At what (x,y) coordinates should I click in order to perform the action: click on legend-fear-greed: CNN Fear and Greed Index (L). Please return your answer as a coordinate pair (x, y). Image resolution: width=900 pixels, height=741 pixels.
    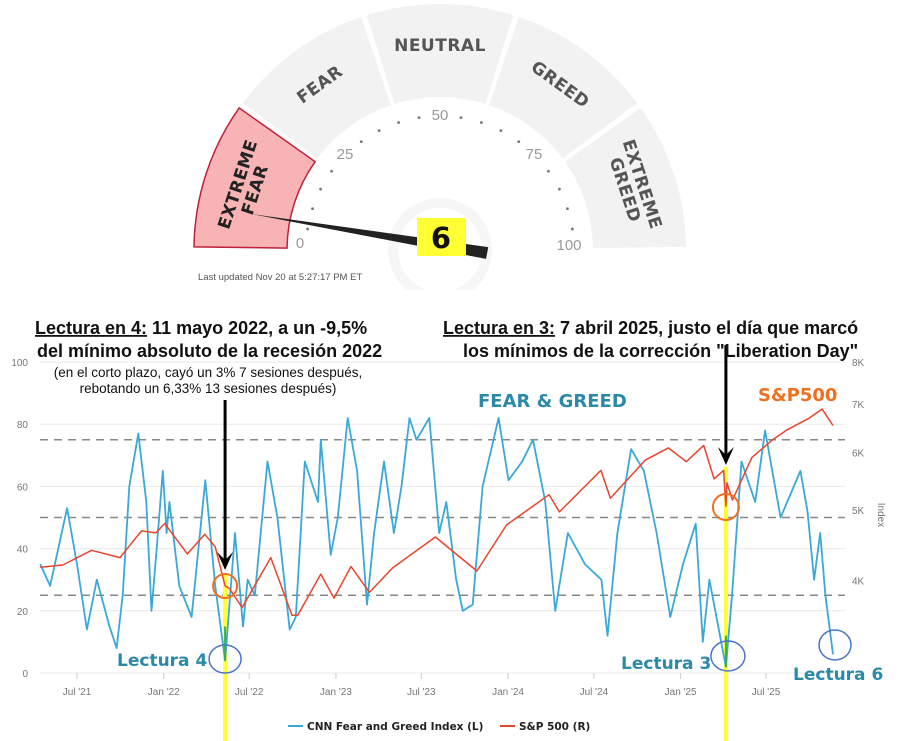
    Looking at the image, I should click on (395, 727).